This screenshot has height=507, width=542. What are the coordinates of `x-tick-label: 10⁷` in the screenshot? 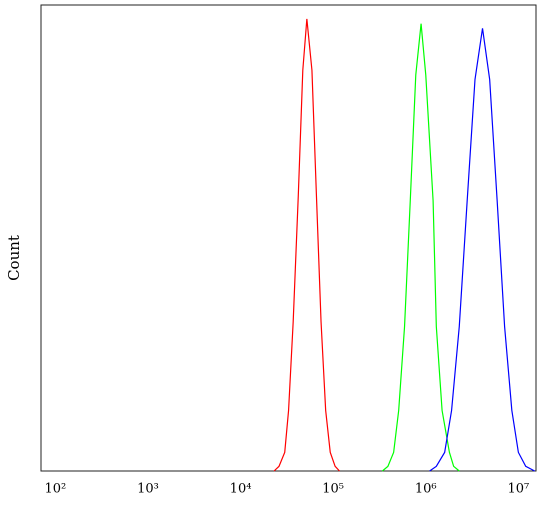 It's located at (518, 489).